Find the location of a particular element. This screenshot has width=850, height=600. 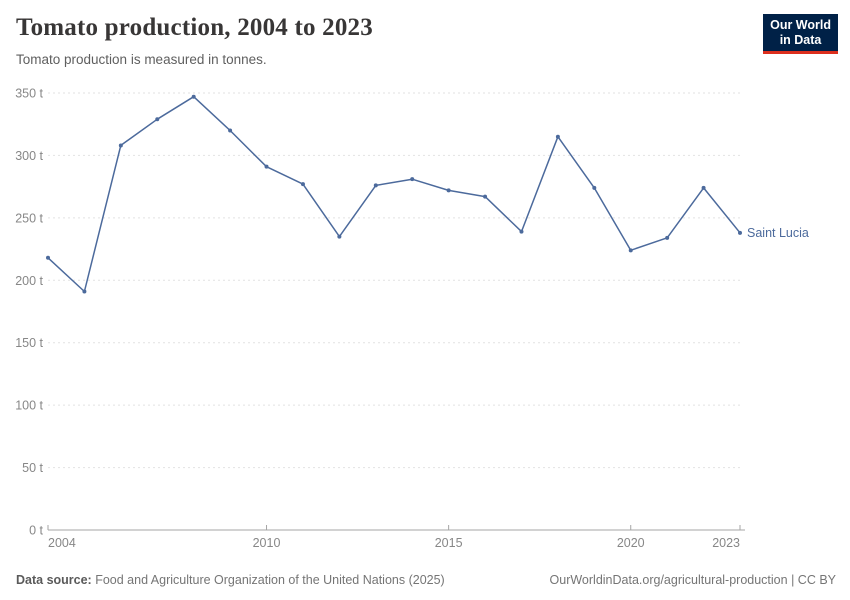

y-axis-label-100t: 100 t is located at coordinates (29, 406).